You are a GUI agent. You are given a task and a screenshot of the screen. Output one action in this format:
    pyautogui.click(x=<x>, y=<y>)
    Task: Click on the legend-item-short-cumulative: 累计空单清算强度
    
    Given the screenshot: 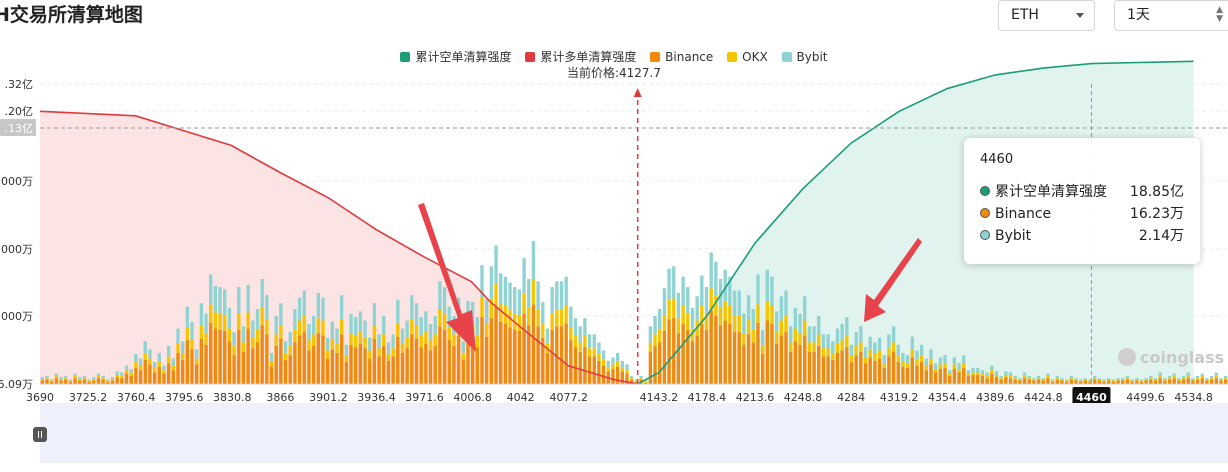 What is the action you would take?
    pyautogui.click(x=456, y=56)
    